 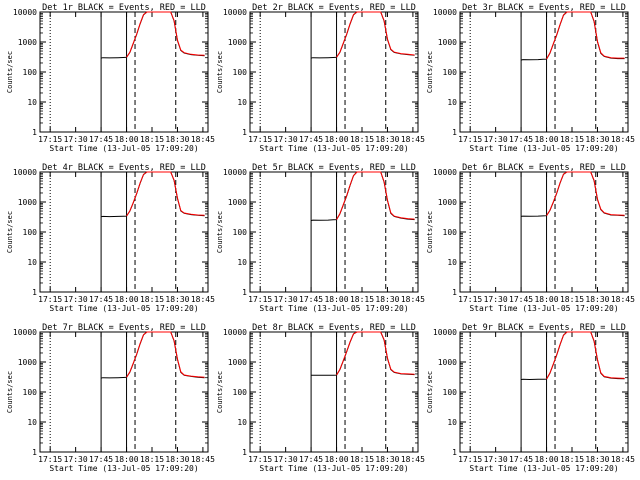 I want to click on chart-title: Det 6r BLACK = Events, RED = LLD, so click(x=544, y=168).